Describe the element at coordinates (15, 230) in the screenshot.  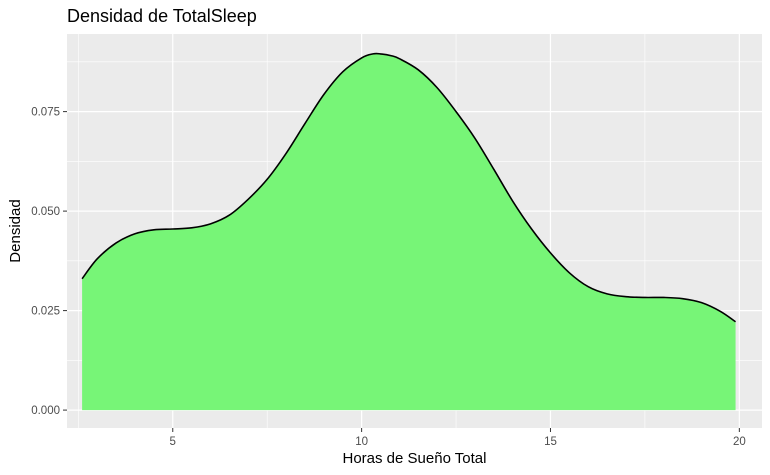
I see `y-axis-title: Densidad` at that location.